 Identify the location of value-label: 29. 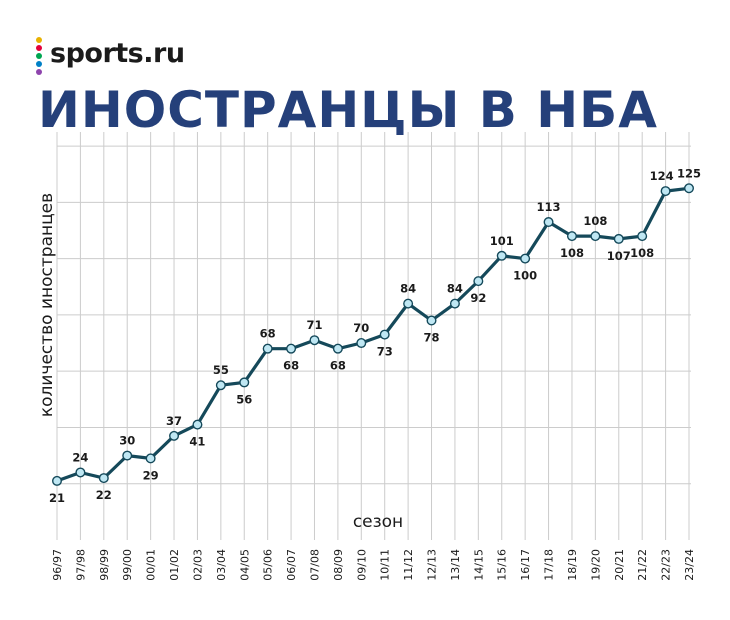
(151, 475).